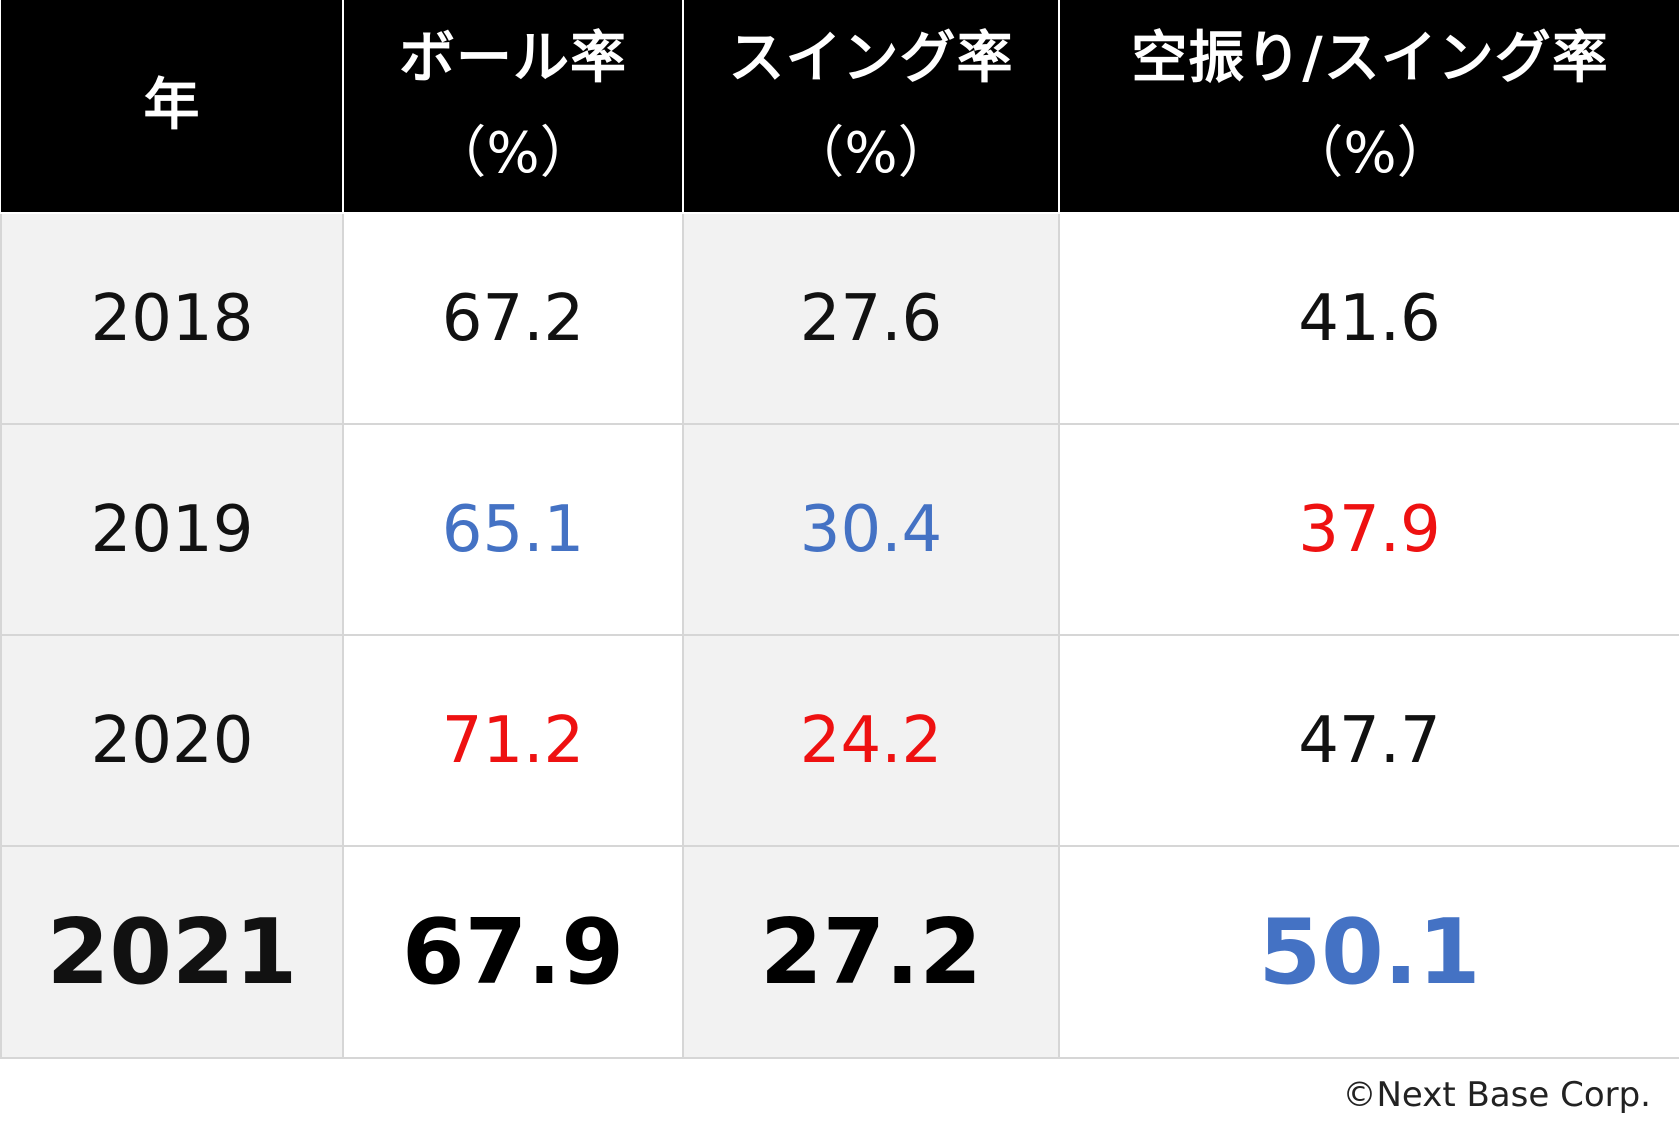  What do you see at coordinates (1496, 1095) in the screenshot?
I see `copyright-credit: ©Next Base Corp.` at bounding box center [1496, 1095].